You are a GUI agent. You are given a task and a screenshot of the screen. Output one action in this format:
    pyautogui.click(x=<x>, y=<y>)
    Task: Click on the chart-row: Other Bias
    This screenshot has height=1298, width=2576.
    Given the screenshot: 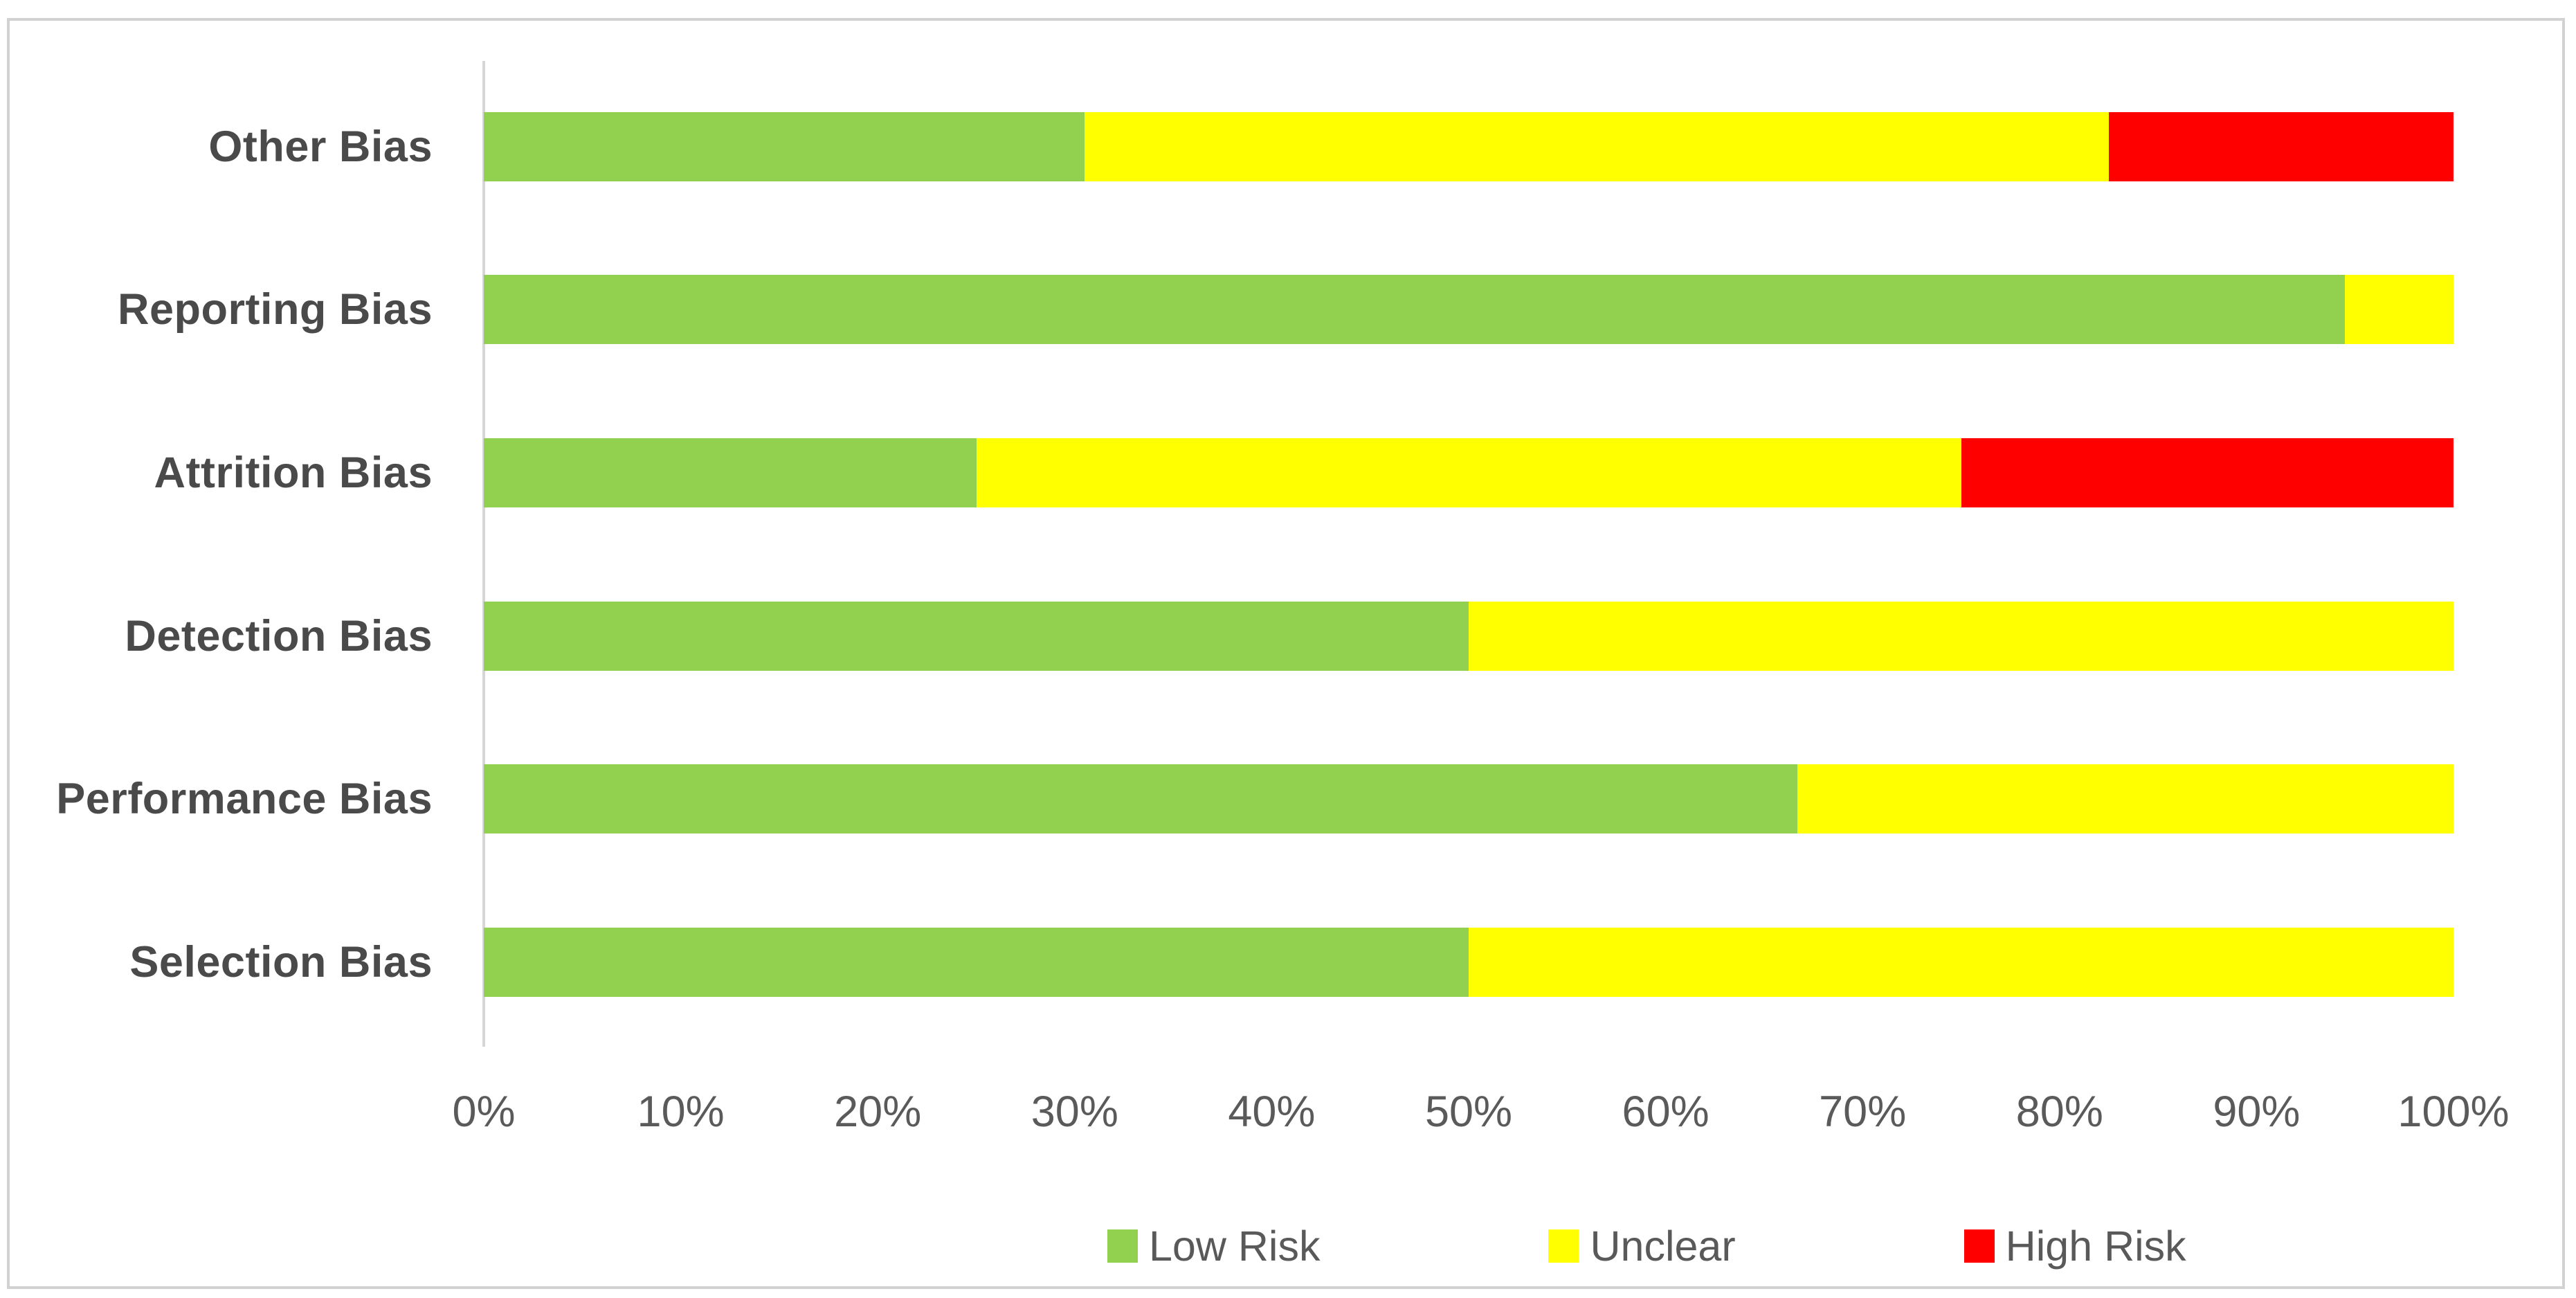 What is the action you would take?
    pyautogui.click(x=1288, y=147)
    